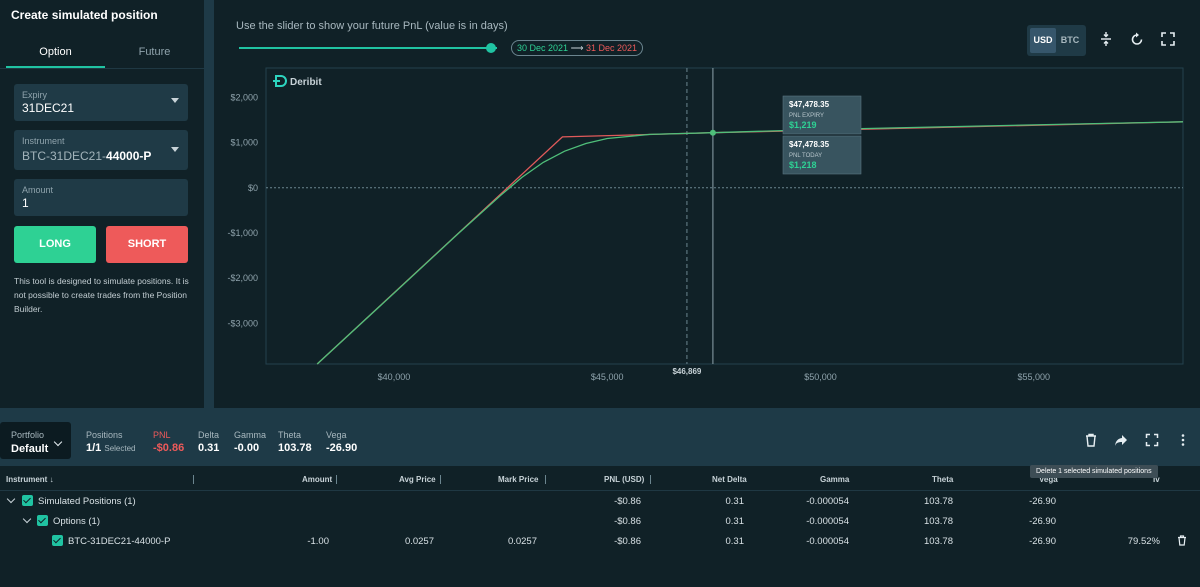 This screenshot has width=1200, height=587. Describe the element at coordinates (1106, 39) in the screenshot. I see `compress-icon` at that location.